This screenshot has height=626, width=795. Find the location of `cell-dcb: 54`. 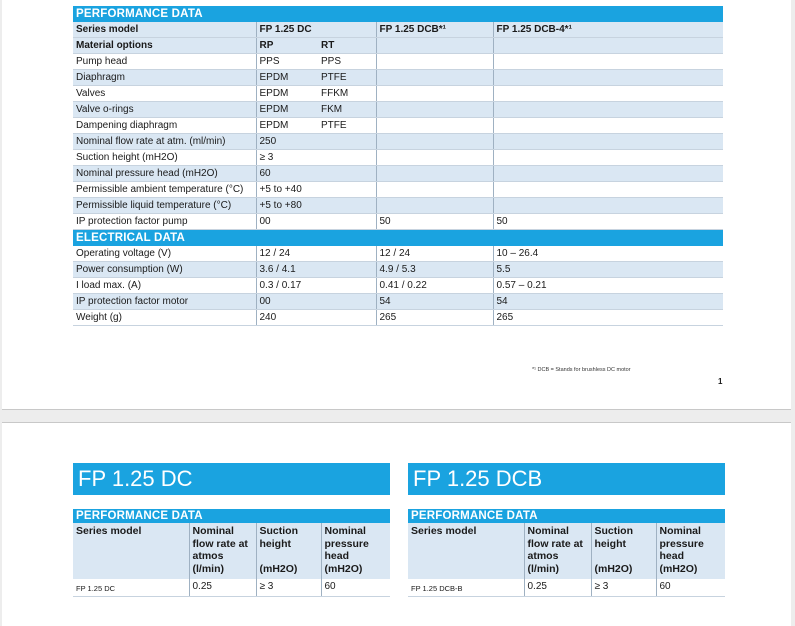

cell-dcb: 54 is located at coordinates (434, 302).